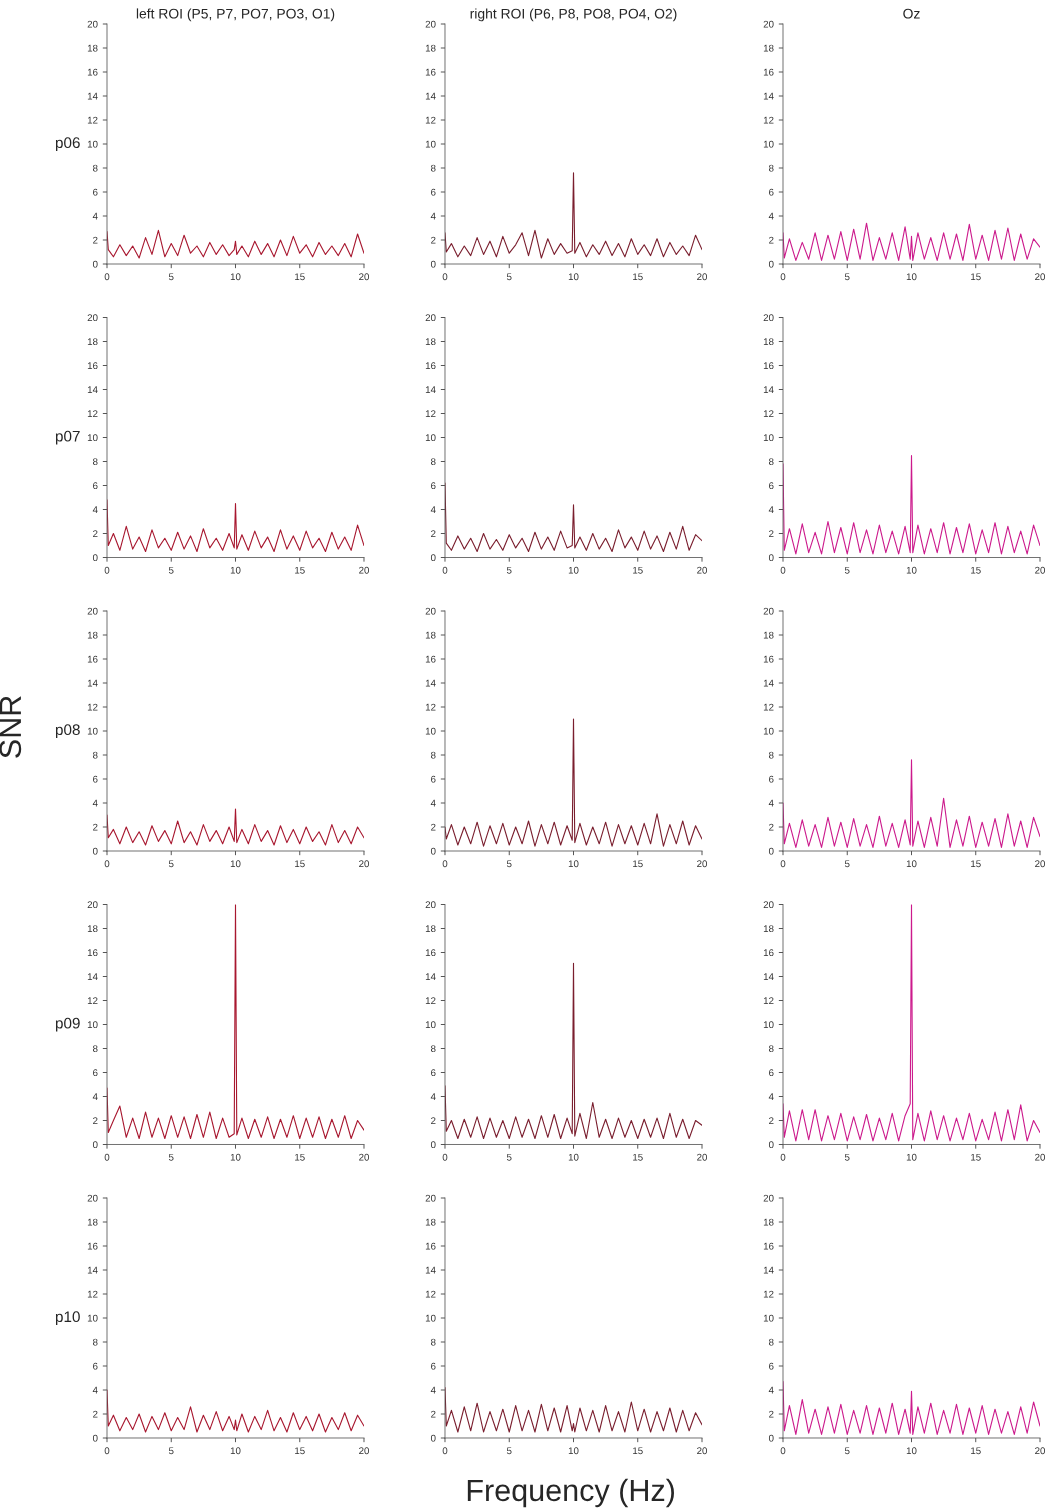 The image size is (1047, 1510). Describe the element at coordinates (573, 15) in the screenshot. I see `chart-title: right ROI (P6, P8, PO8, PO4, O2)` at that location.